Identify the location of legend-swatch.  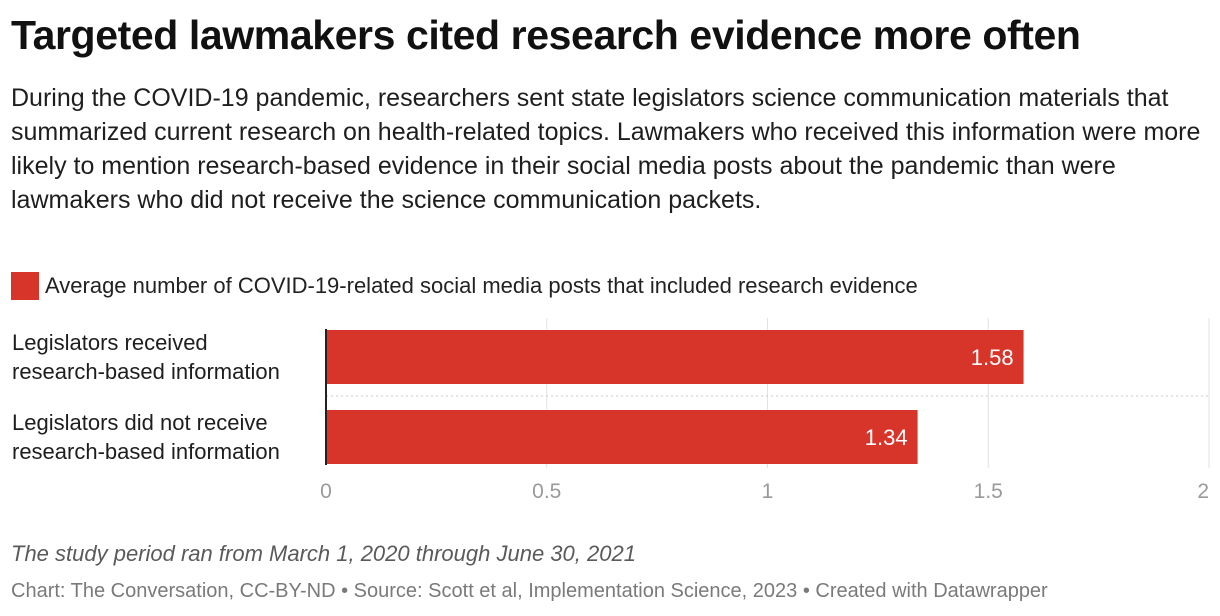
(25, 286).